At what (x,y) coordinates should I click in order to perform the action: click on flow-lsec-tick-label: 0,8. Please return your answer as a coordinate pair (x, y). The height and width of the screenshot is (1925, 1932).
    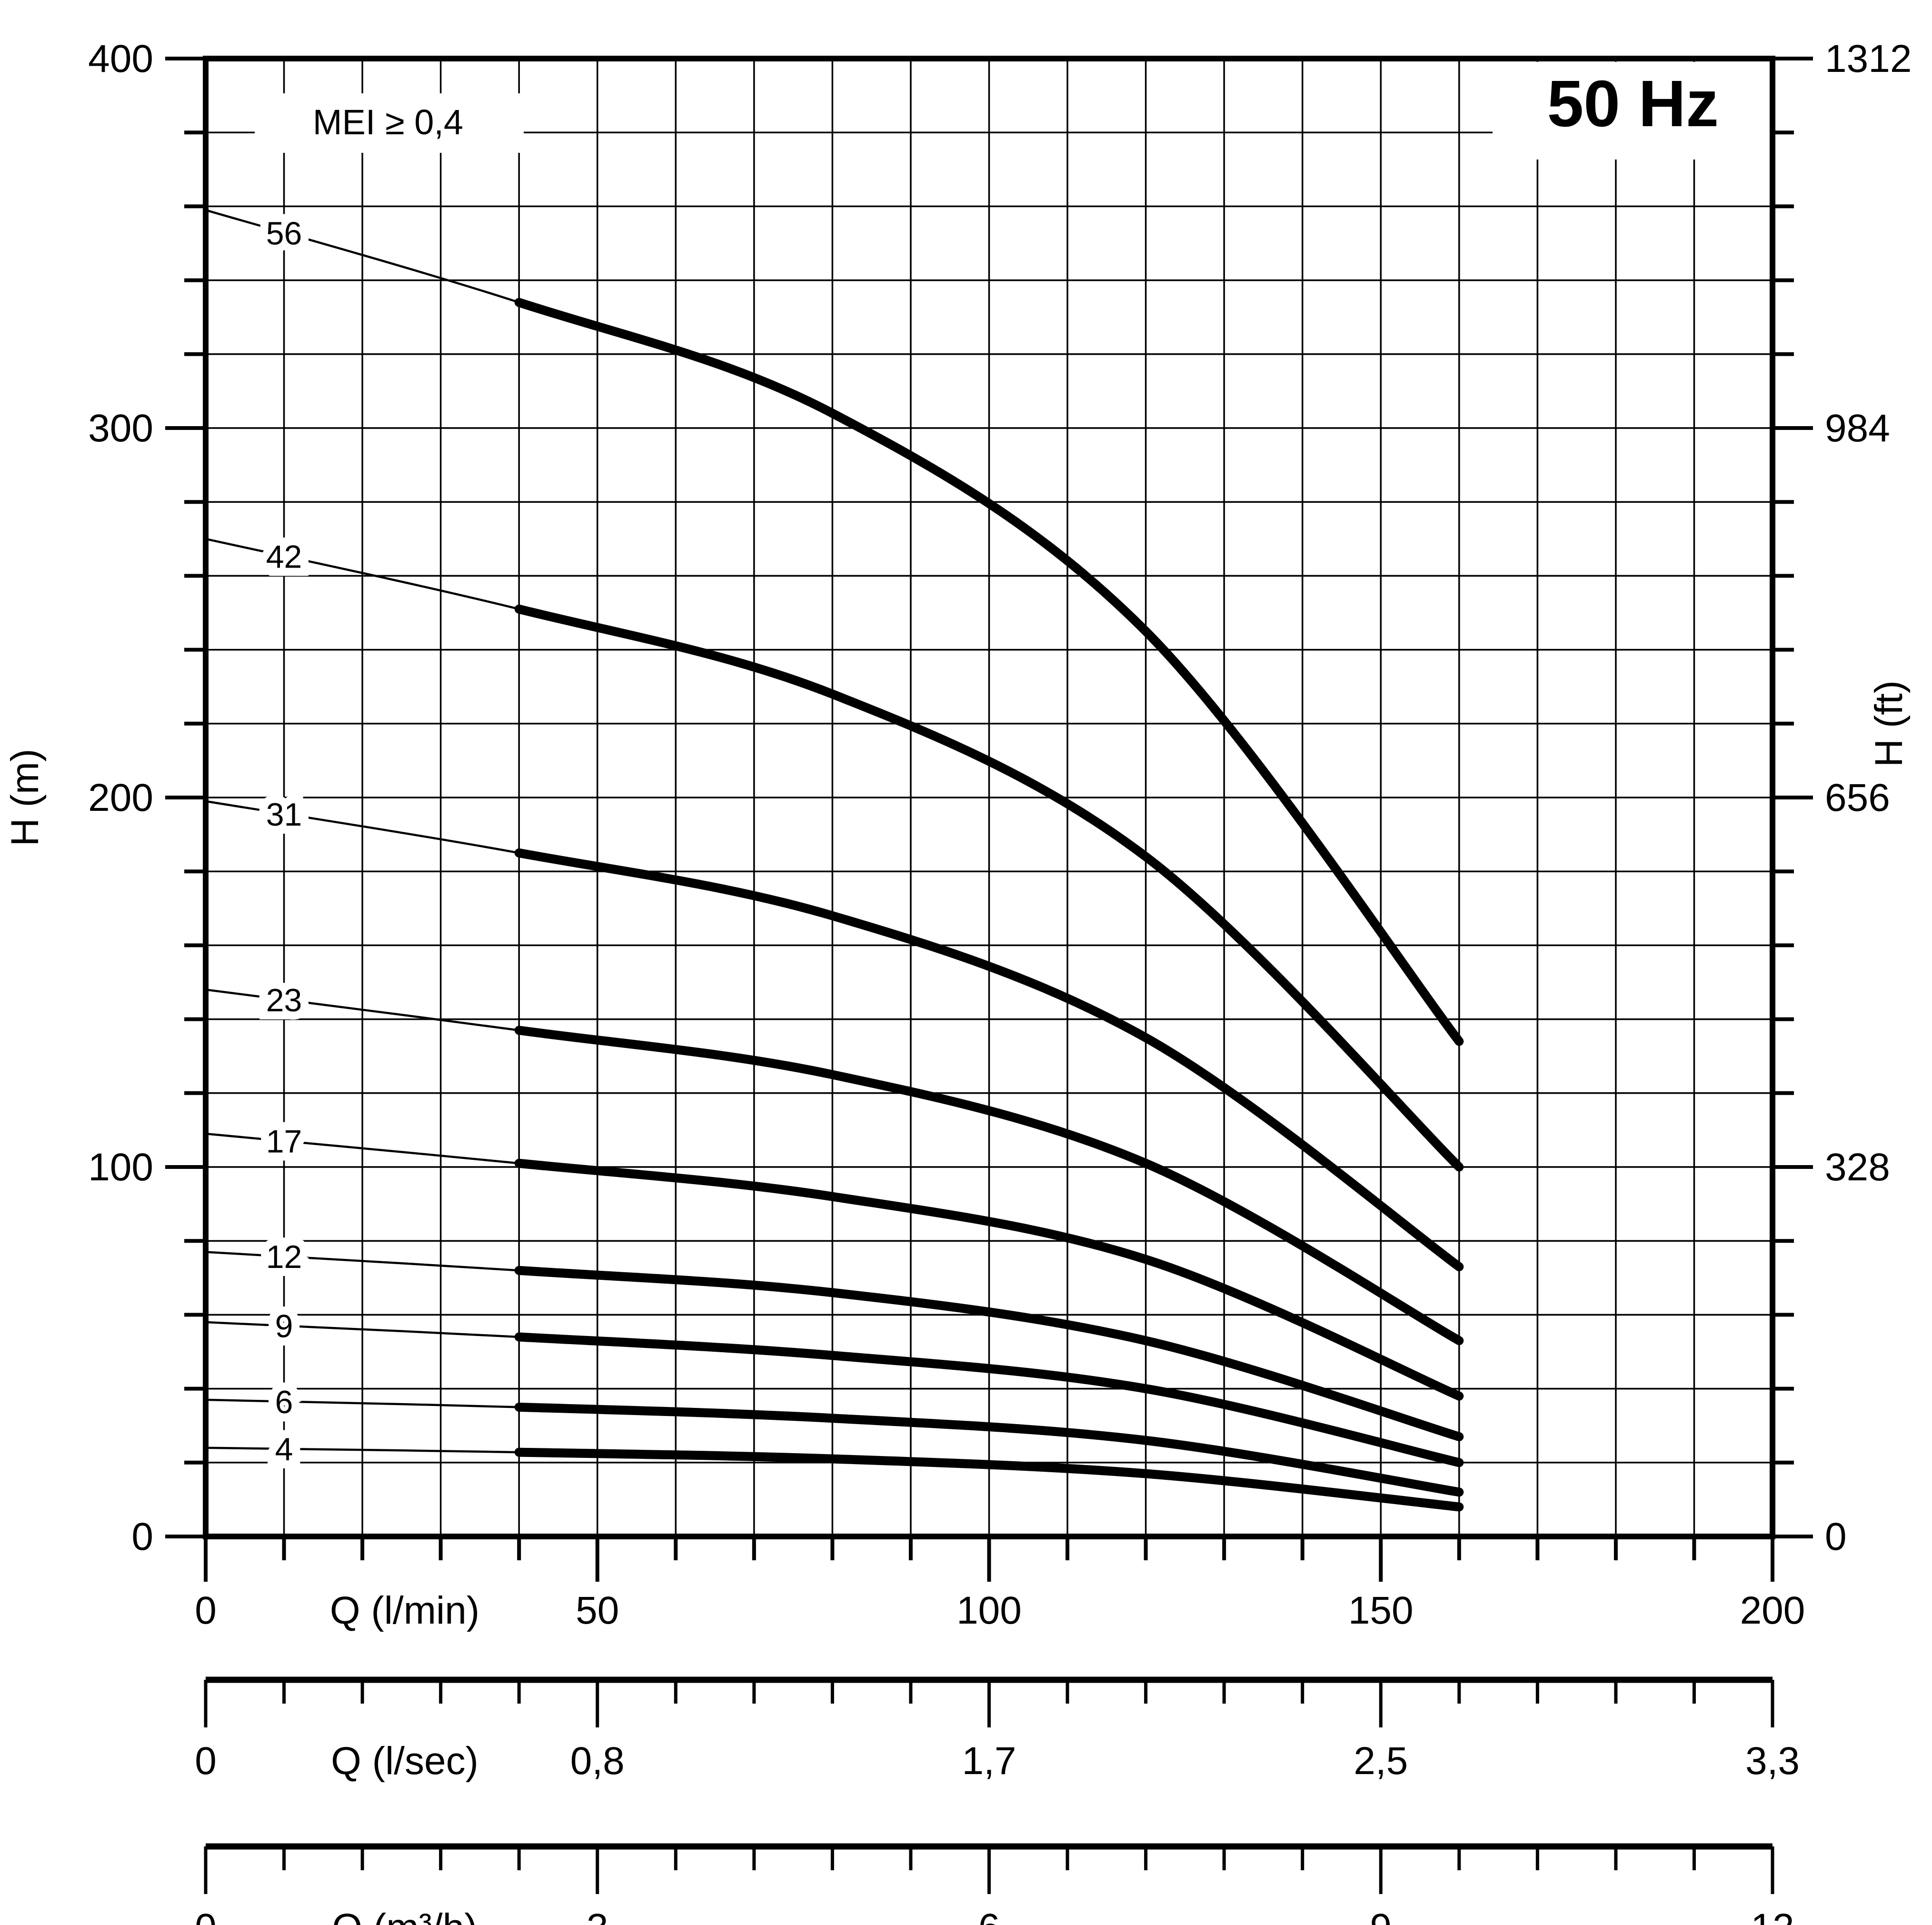
    Looking at the image, I should click on (597, 1761).